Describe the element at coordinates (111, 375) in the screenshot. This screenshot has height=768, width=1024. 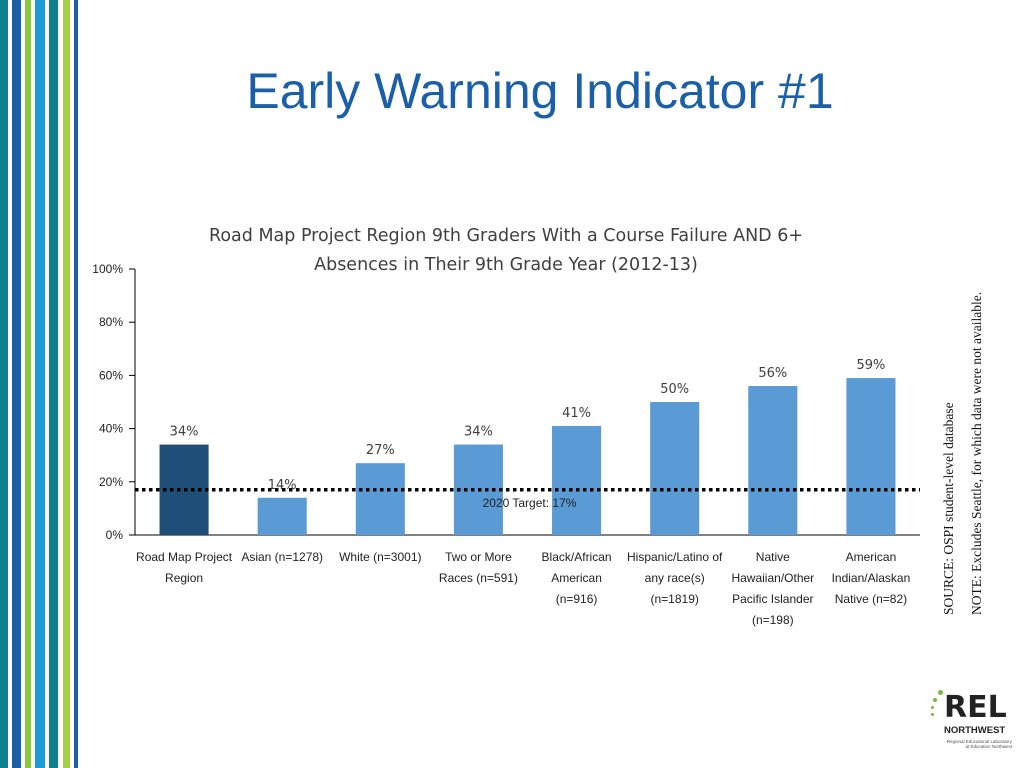
I see `y-tick-label: 60%` at that location.